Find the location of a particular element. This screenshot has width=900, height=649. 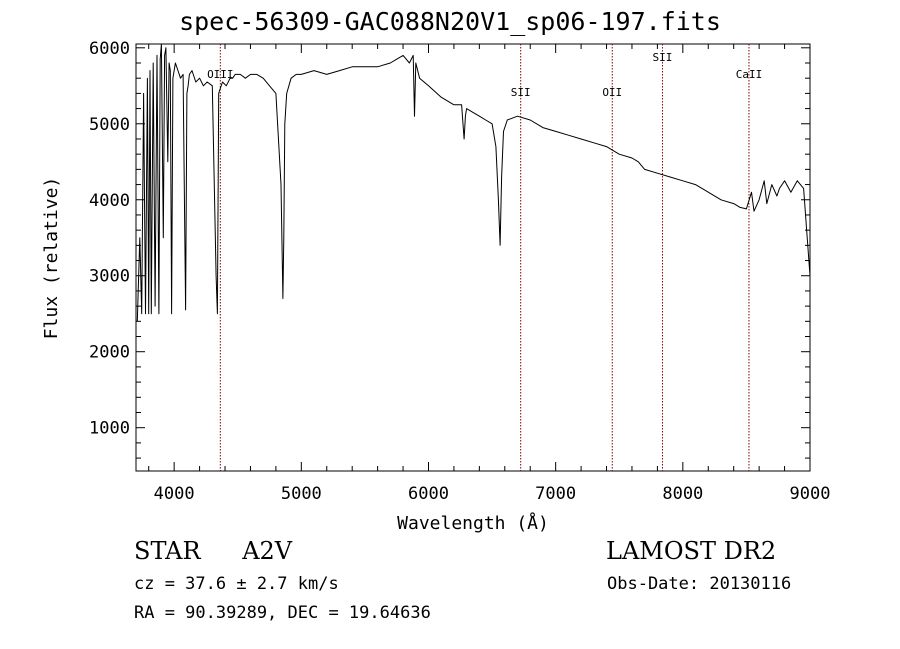

emission-line-labels: OIII SII OII SII CaII is located at coordinates (484, 75).